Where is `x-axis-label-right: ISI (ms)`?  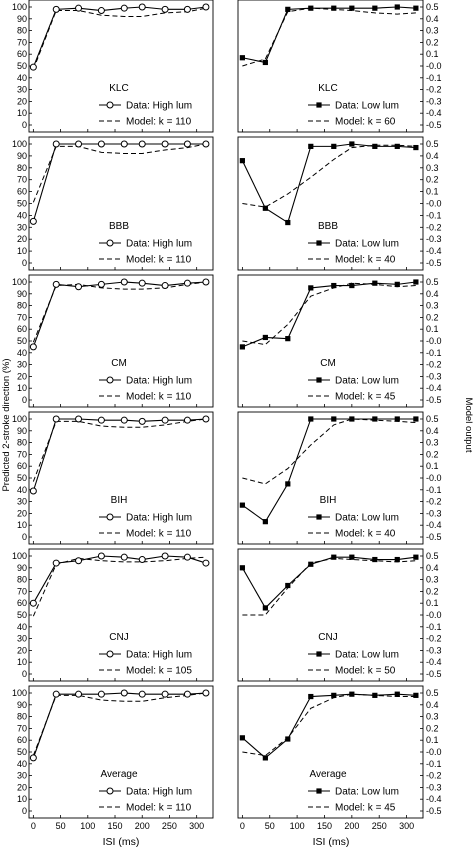 x-axis-label-right: ISI (ms) is located at coordinates (331, 842).